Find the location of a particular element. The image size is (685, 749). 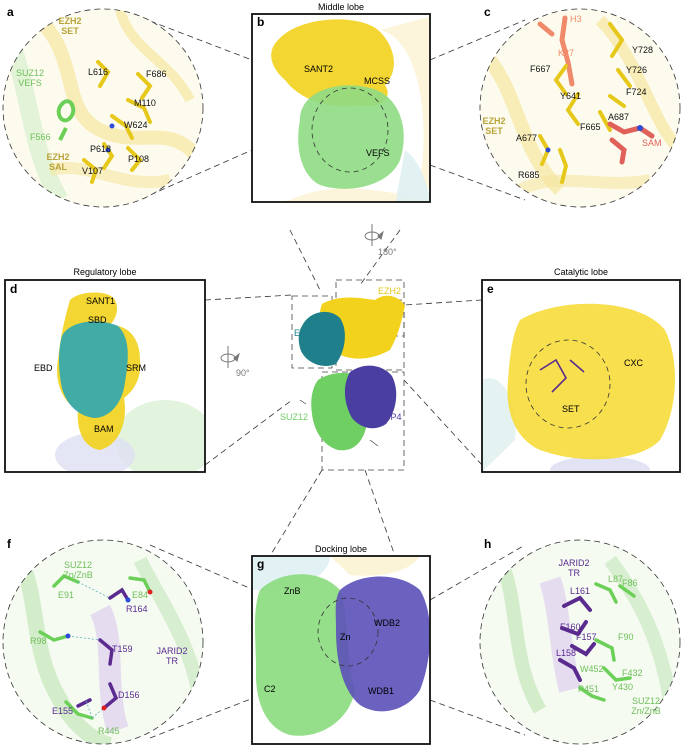

panel-g: Docking lobe g ZnB Zn WDB2 C2 WDB1 is located at coordinates (341, 644).